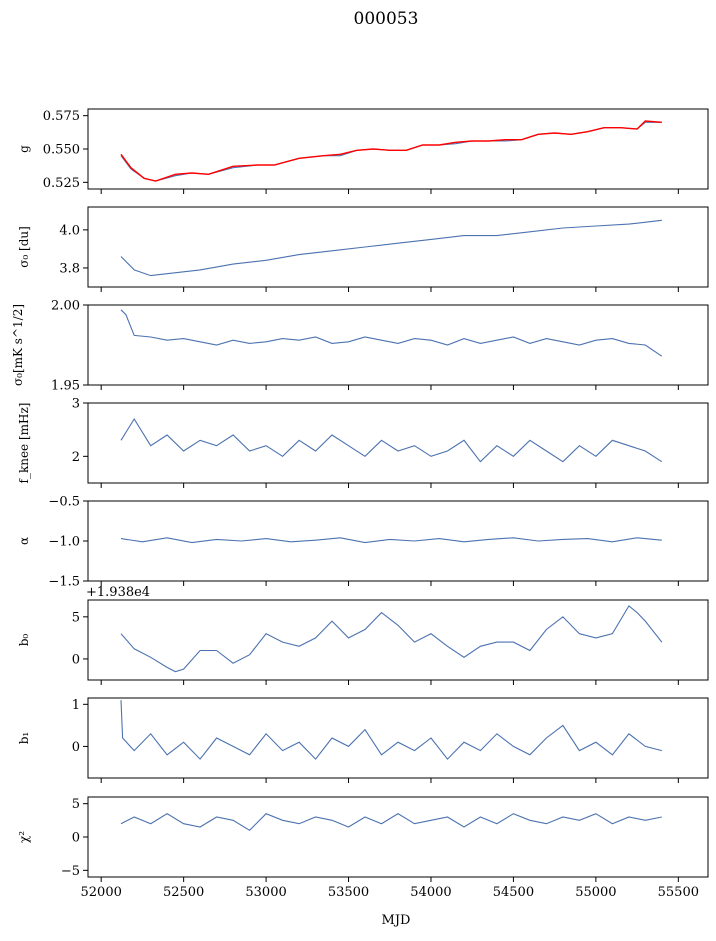  Describe the element at coordinates (396, 920) in the screenshot. I see `x-axis-label: MJD` at that location.